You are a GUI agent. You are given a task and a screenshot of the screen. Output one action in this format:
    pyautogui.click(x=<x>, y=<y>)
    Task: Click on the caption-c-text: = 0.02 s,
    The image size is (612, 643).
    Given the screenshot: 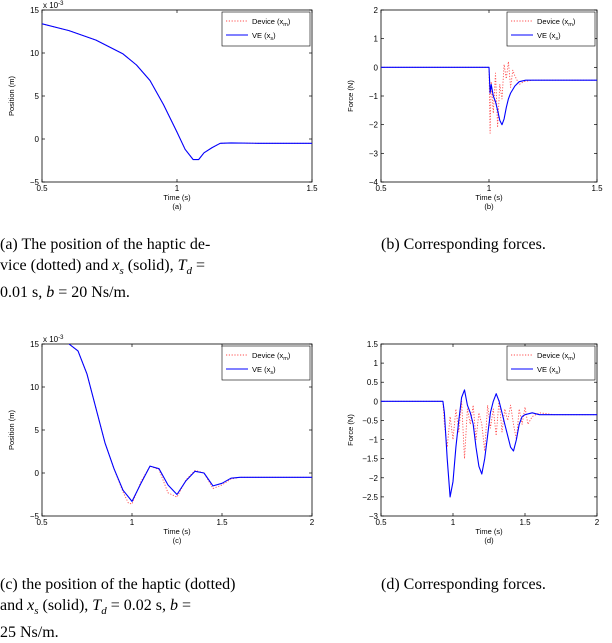 What is the action you would take?
    pyautogui.click(x=138, y=605)
    